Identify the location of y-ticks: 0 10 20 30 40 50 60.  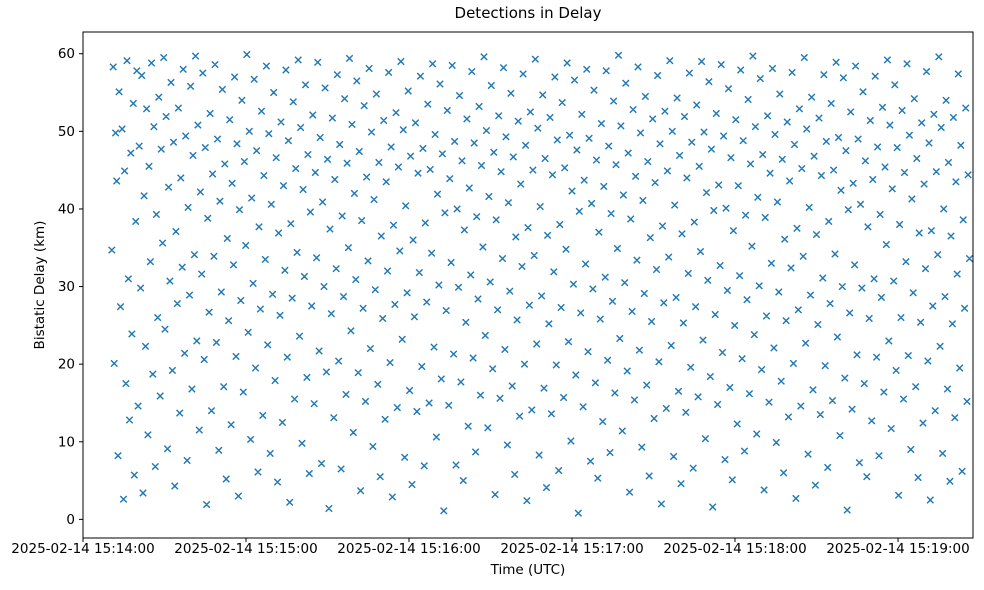
(70, 287).